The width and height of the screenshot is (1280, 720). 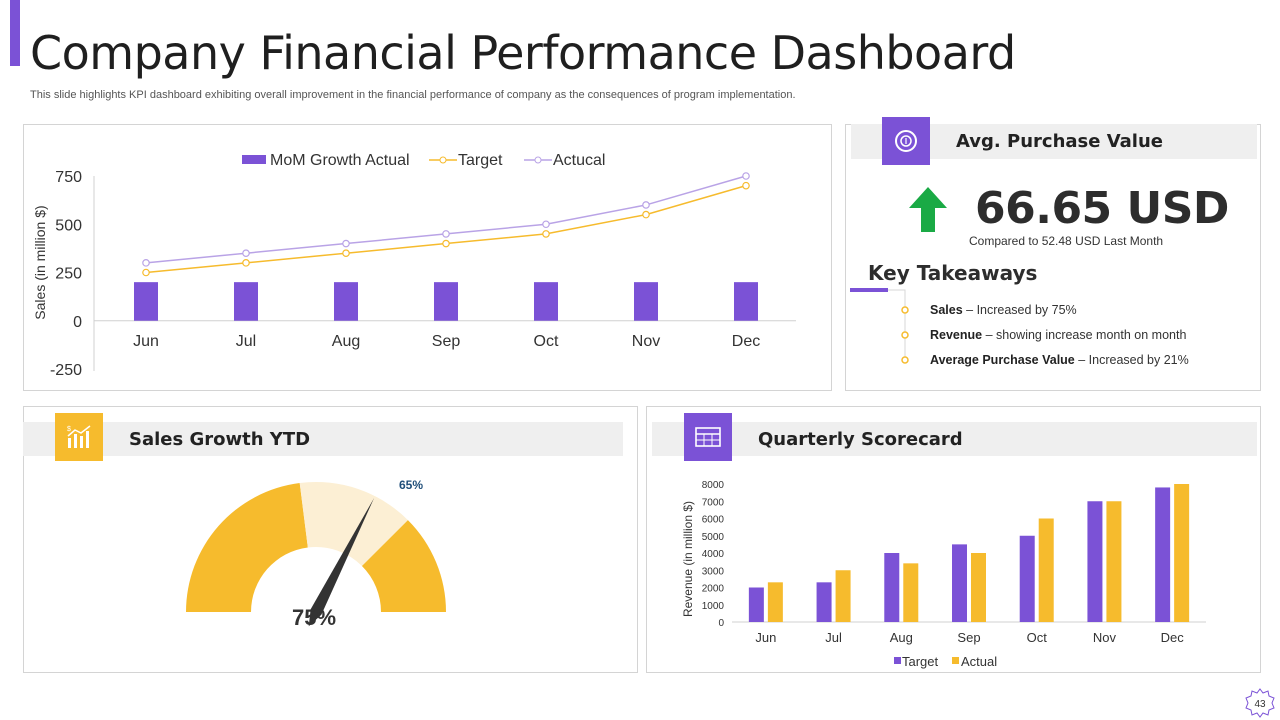 I want to click on point-target-sep, so click(x=446, y=243).